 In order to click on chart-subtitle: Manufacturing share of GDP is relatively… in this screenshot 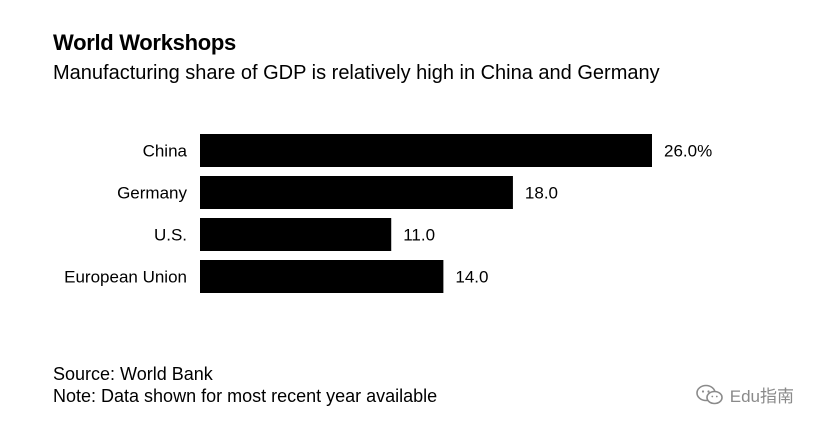, I will do `click(356, 73)`.